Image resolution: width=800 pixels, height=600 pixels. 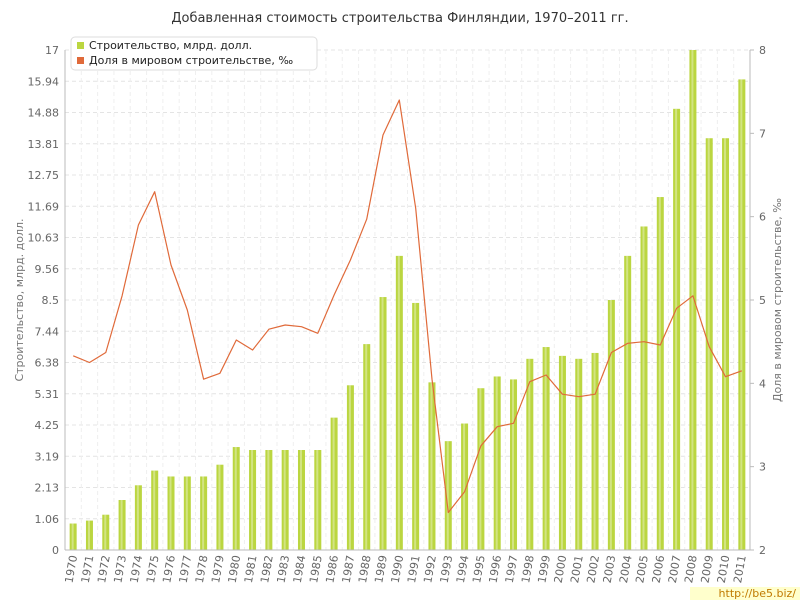 I want to click on x-tick-label: 1993, so click(x=447, y=569).